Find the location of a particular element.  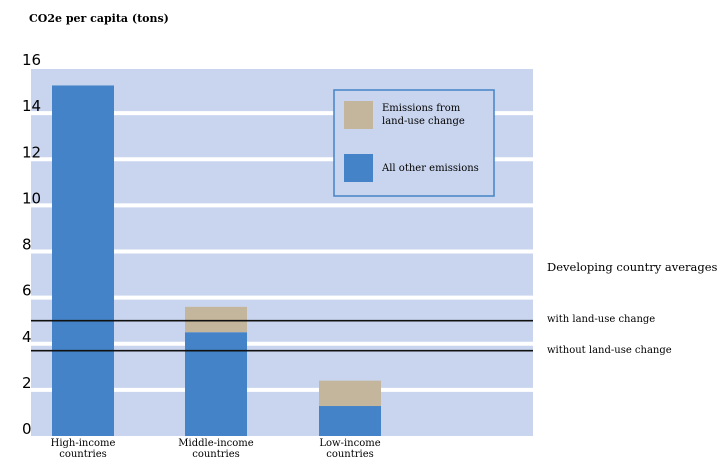

category-label-0-line-0: High-income is located at coordinates (83, 443).